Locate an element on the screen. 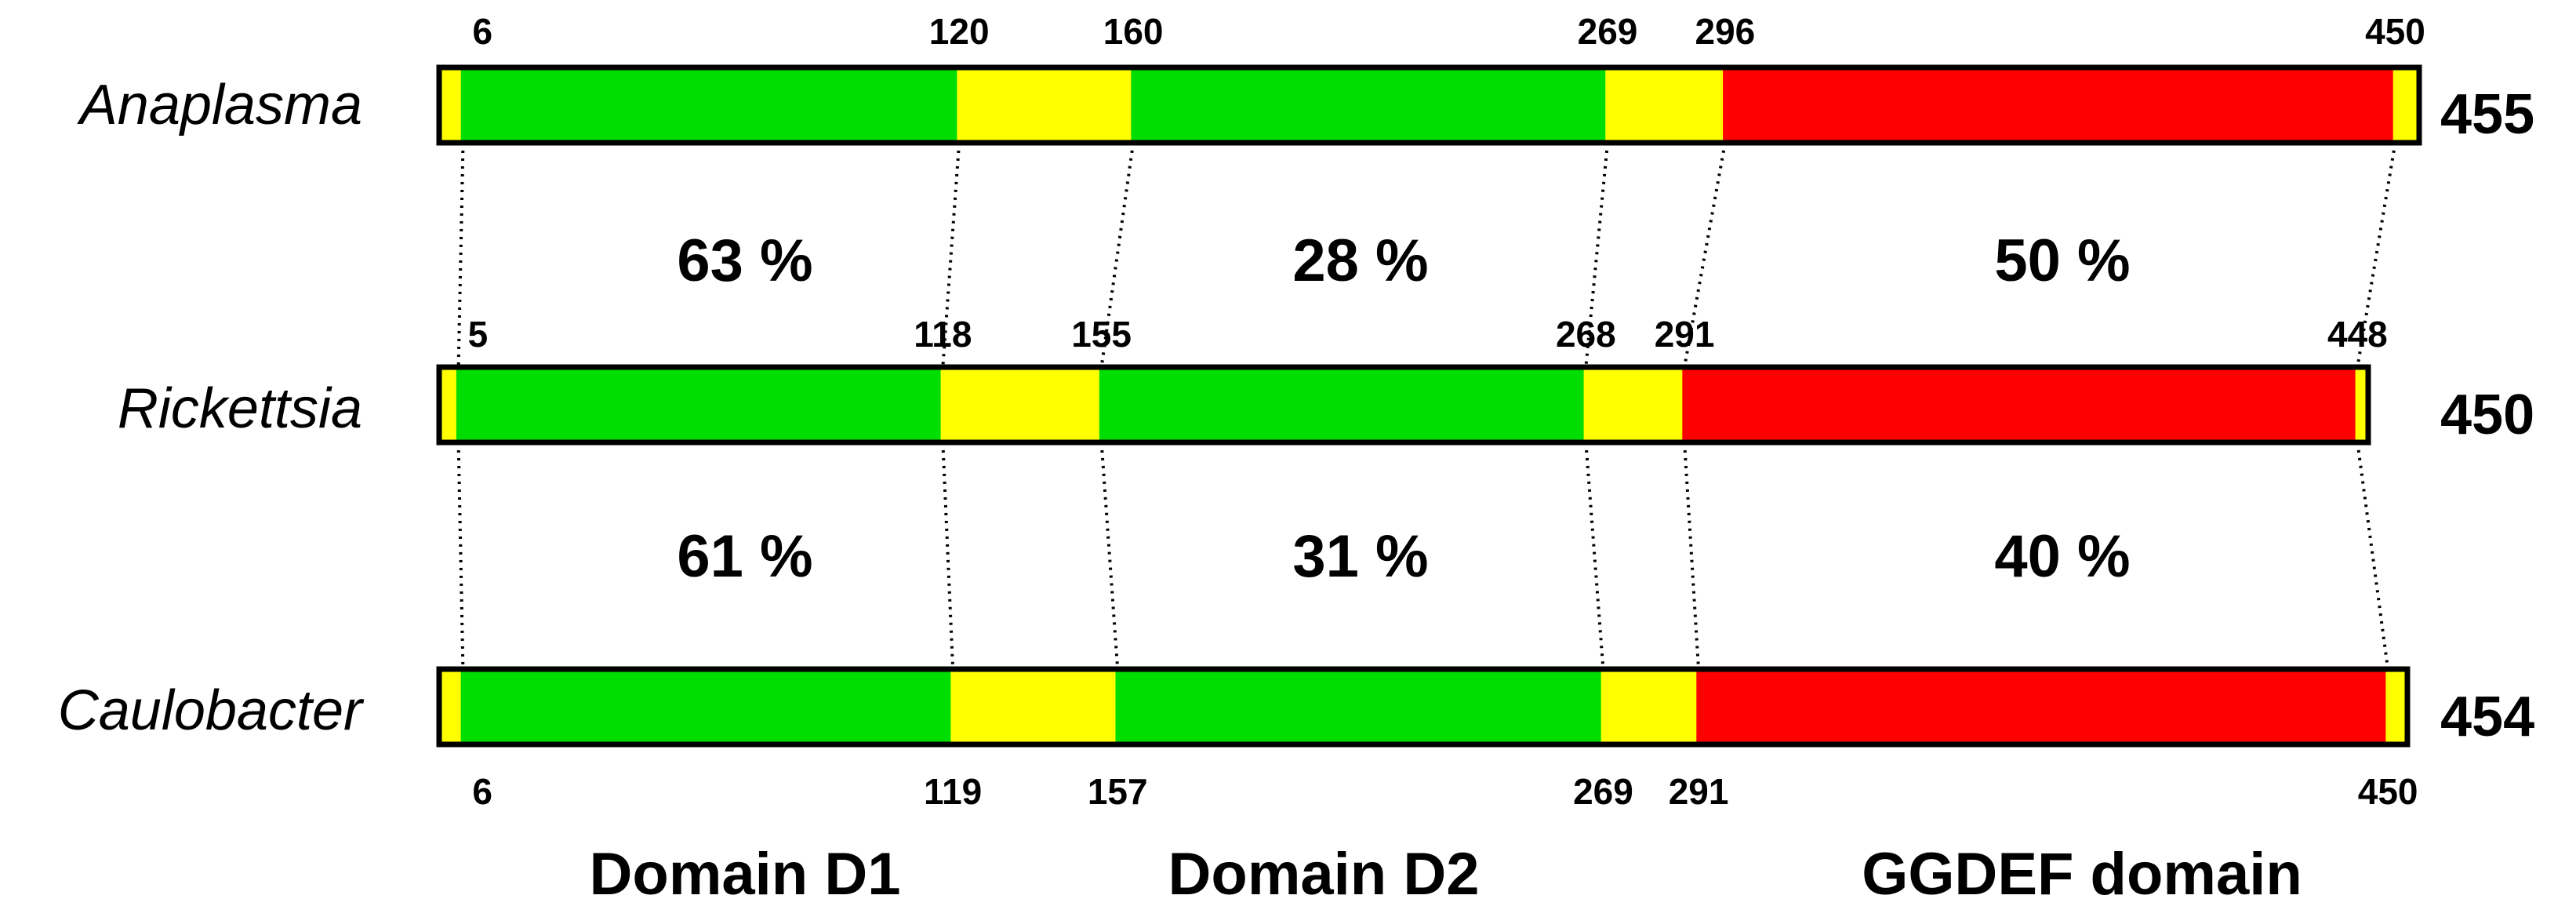  residue-boundary-label: 157 is located at coordinates (1118, 791).